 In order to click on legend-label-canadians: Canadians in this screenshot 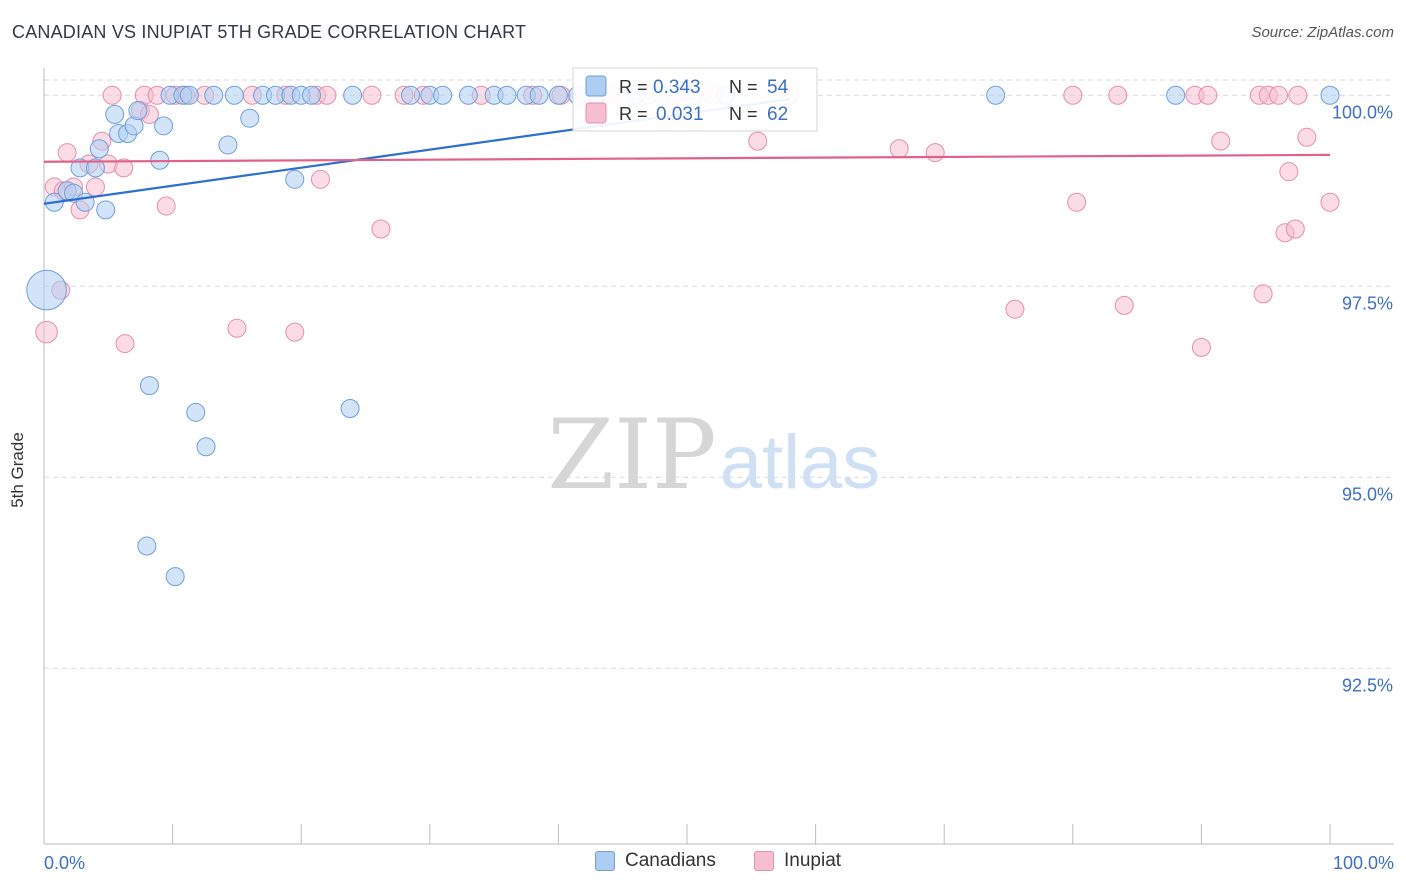, I will do `click(670, 860)`.